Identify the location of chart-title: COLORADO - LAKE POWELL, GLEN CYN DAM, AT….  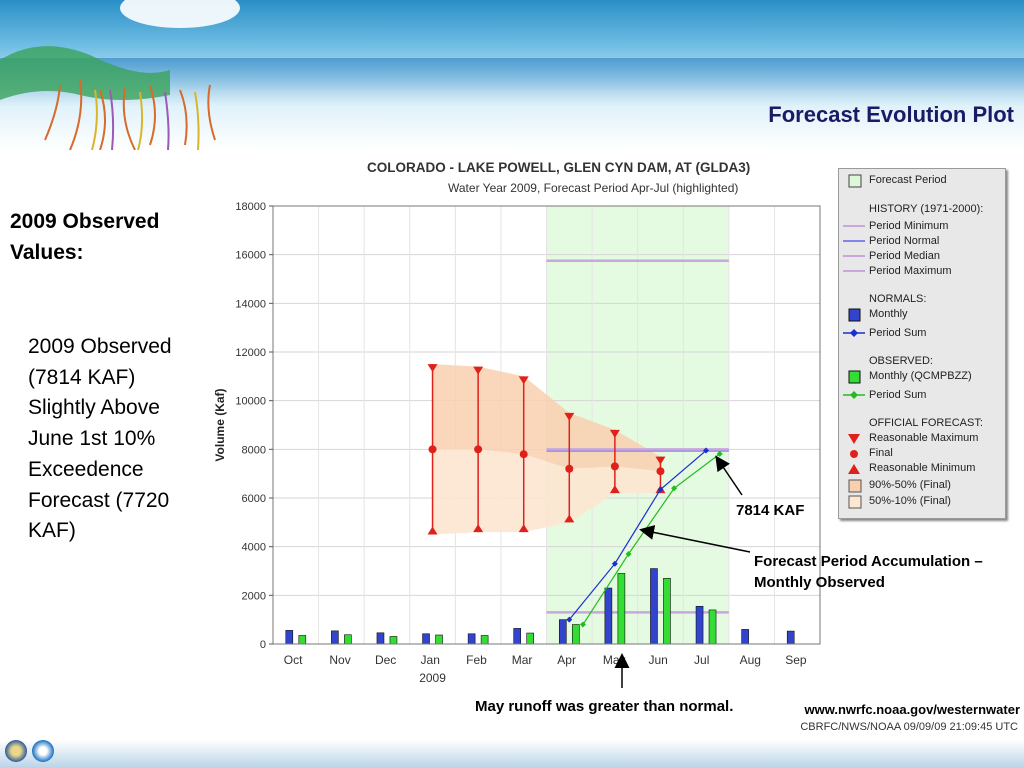
(558, 167).